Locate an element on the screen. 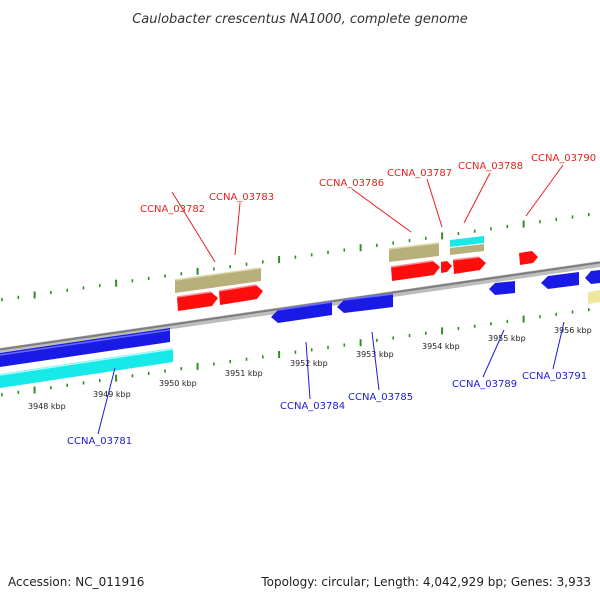 This screenshot has width=600, height=600. gene-partial-pale is located at coordinates (594, 297).